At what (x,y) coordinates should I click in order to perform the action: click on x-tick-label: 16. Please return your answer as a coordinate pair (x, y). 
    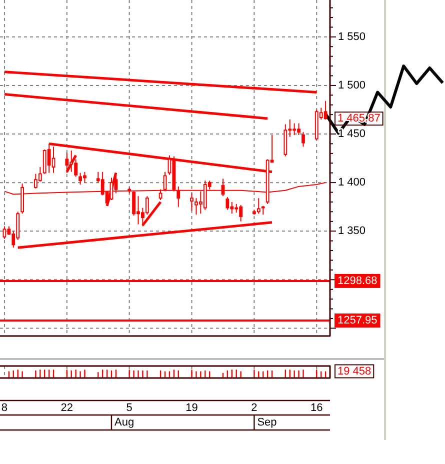
    Looking at the image, I should click on (316, 408).